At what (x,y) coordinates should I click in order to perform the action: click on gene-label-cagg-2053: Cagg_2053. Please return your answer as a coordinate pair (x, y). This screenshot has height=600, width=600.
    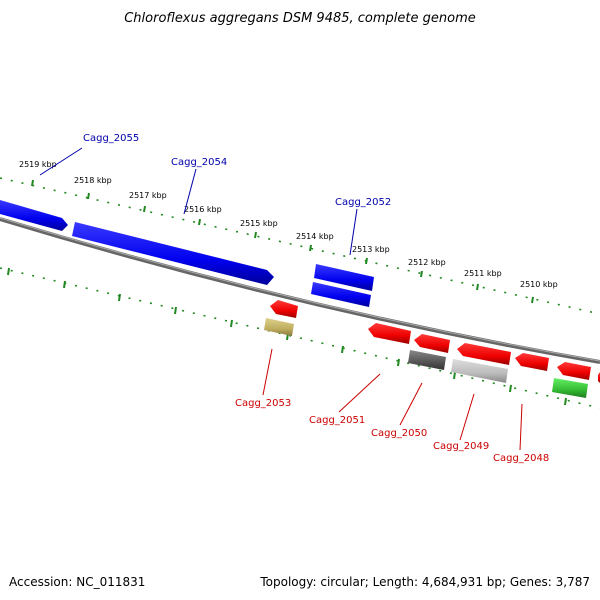
    Looking at the image, I should click on (263, 403).